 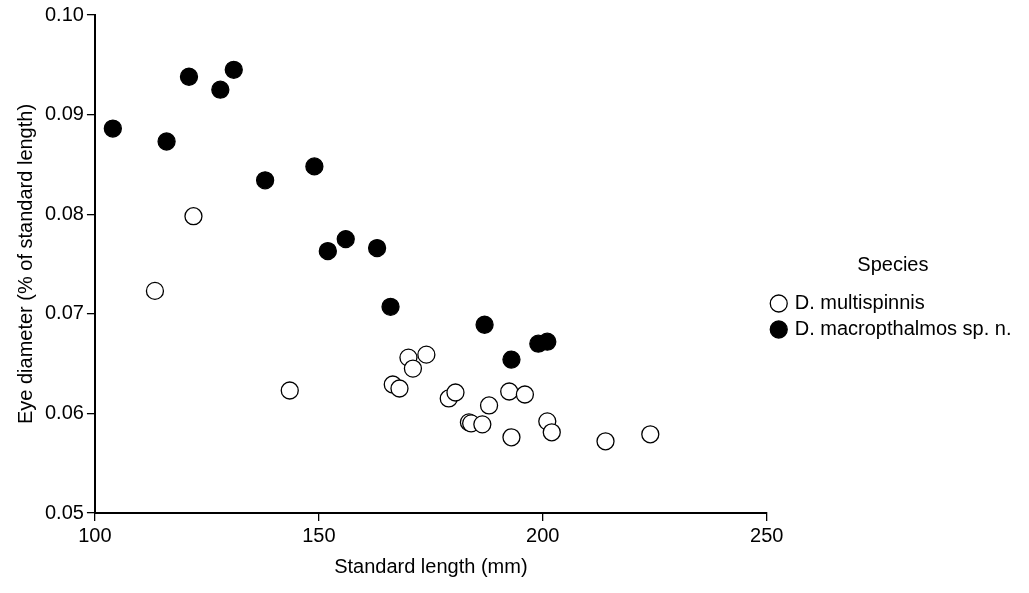 What do you see at coordinates (64, 212) in the screenshot?
I see `y-tick-label: 0.08` at bounding box center [64, 212].